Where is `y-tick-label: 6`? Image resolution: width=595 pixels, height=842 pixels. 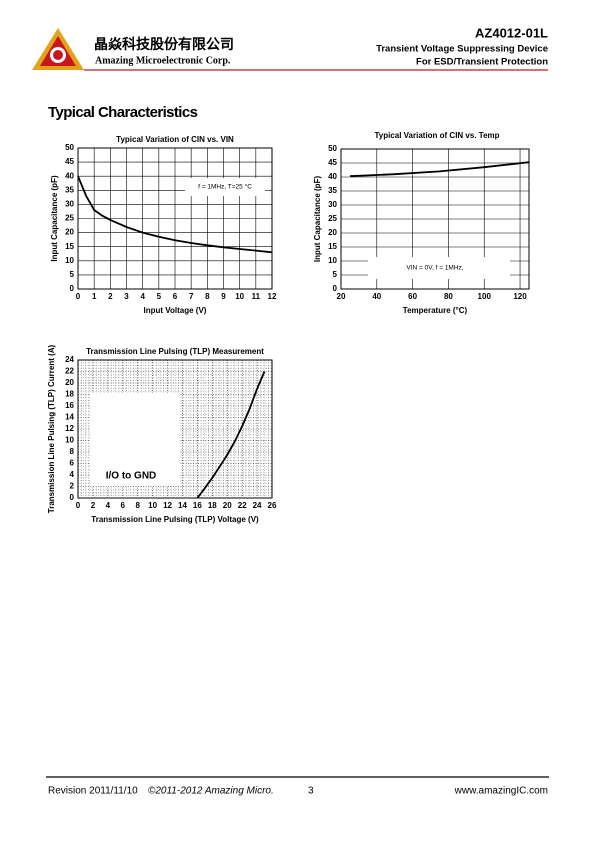 y-tick-label: 6 is located at coordinates (72, 463).